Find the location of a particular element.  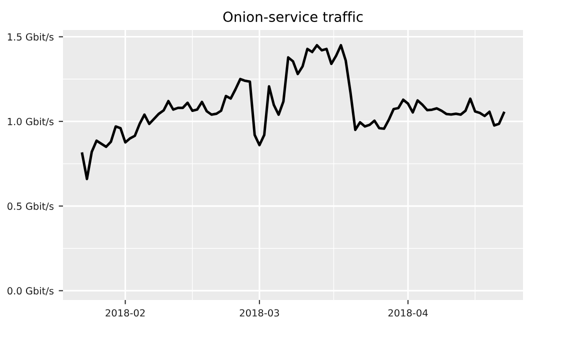

y-tick-label: 1.0 Gbit/s is located at coordinates (31, 122).